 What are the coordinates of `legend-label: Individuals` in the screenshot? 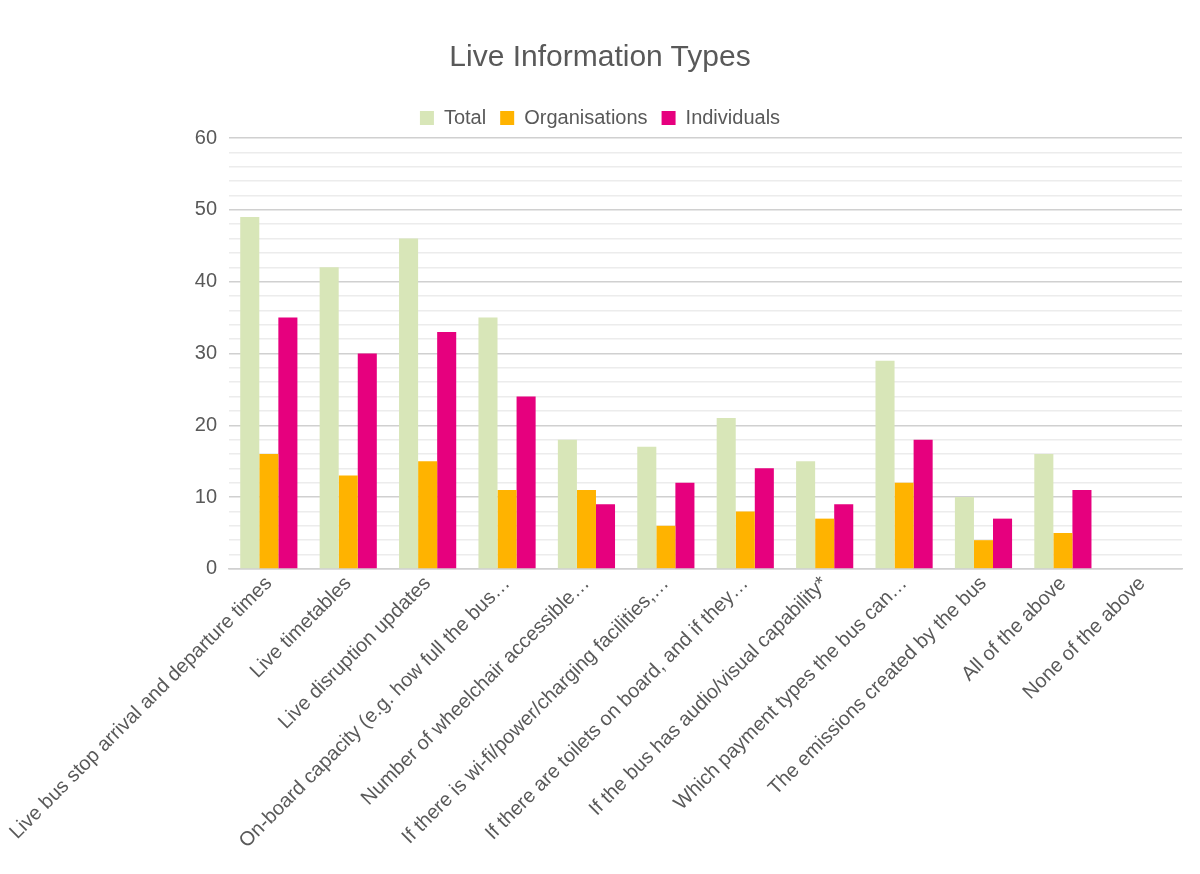 It's located at (733, 116).